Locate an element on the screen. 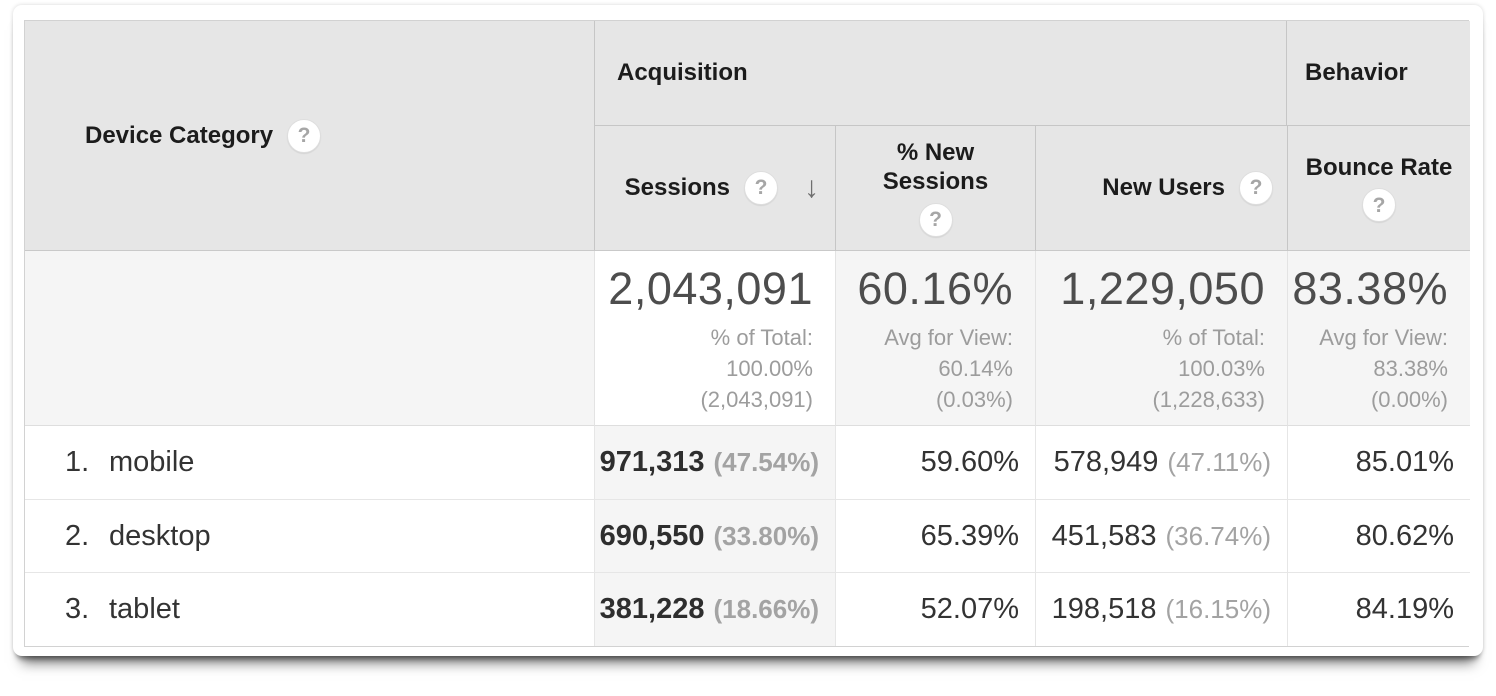 The height and width of the screenshot is (696, 1496). bounce-rate-cell: 85.01% is located at coordinates (1378, 463).